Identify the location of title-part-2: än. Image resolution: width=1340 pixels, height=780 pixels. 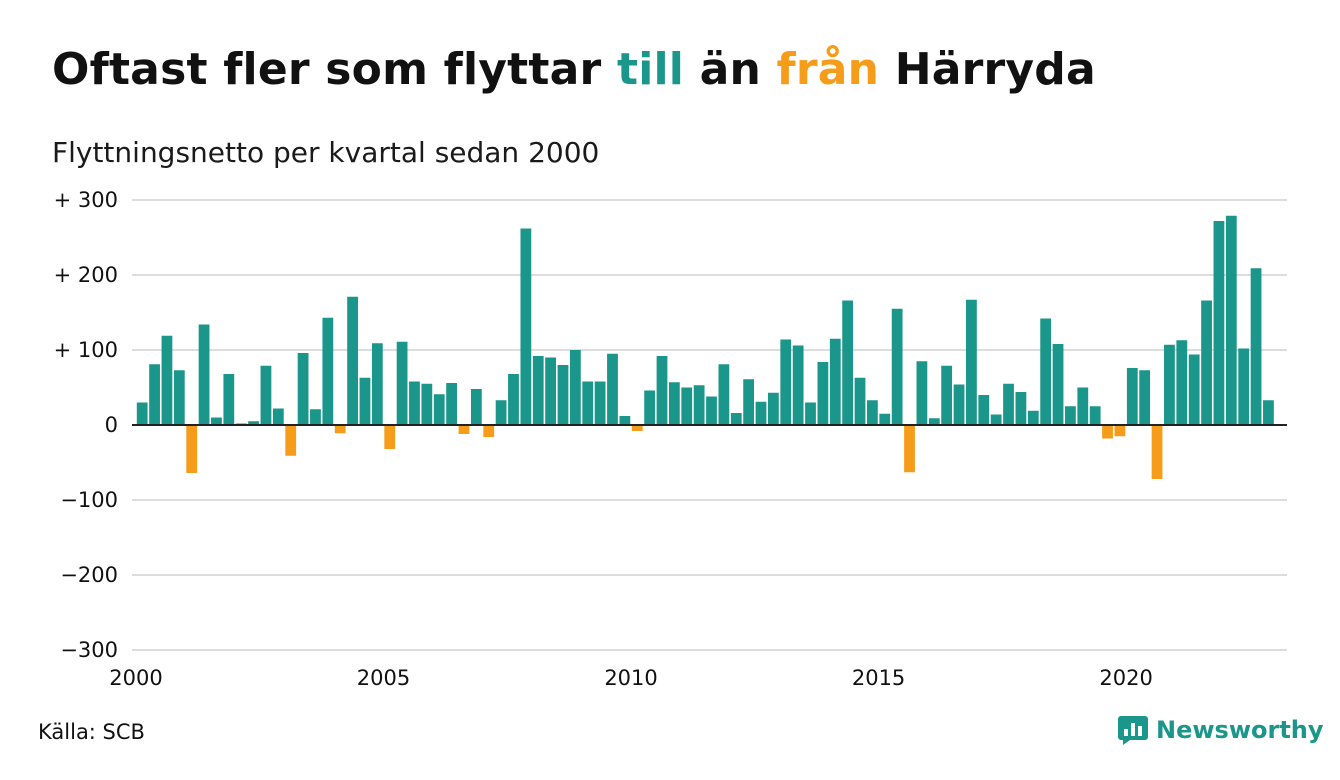
(730, 69).